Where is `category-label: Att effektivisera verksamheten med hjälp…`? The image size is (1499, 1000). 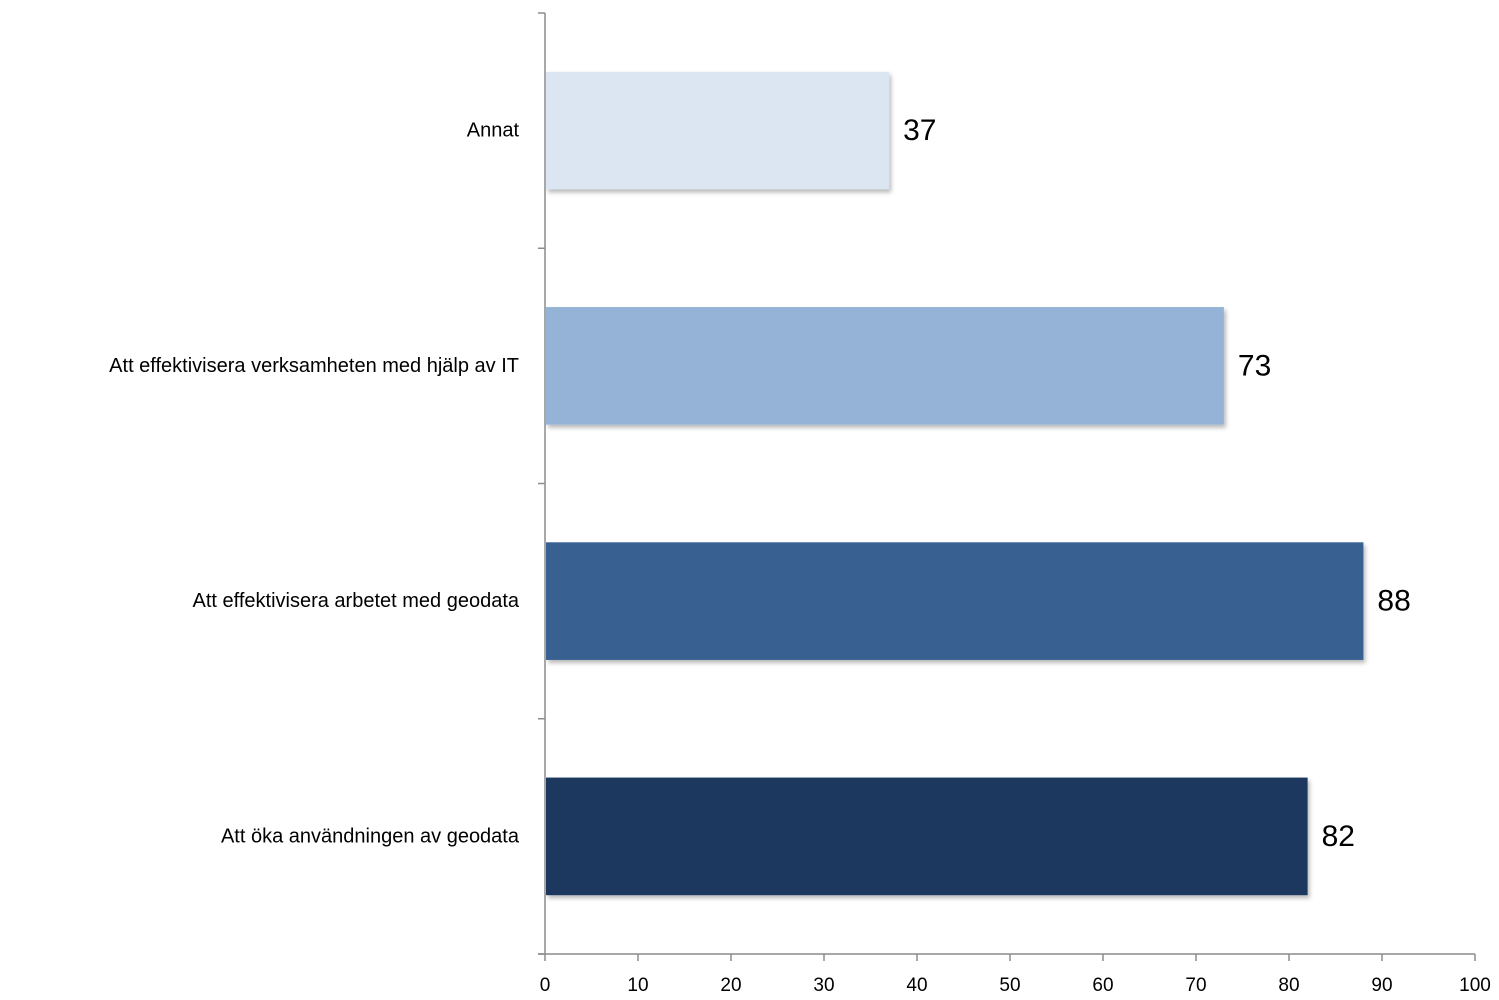
category-label: Att effektivisera verksamheten med hjälp… is located at coordinates (314, 366).